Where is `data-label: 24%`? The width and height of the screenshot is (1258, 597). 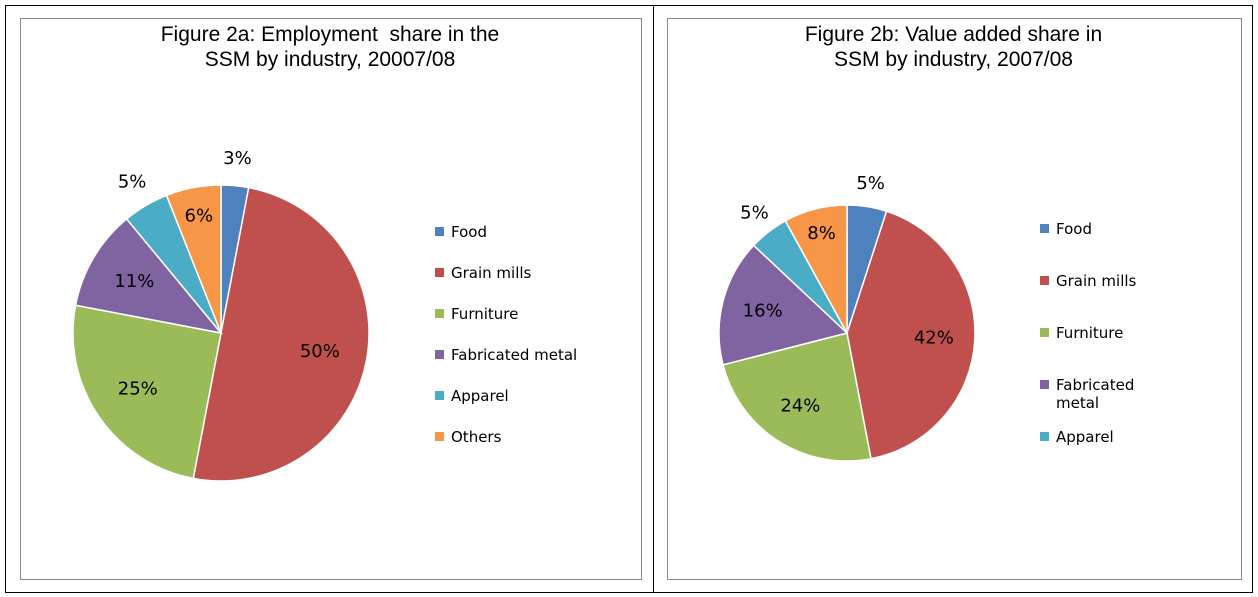 data-label: 24% is located at coordinates (800, 405).